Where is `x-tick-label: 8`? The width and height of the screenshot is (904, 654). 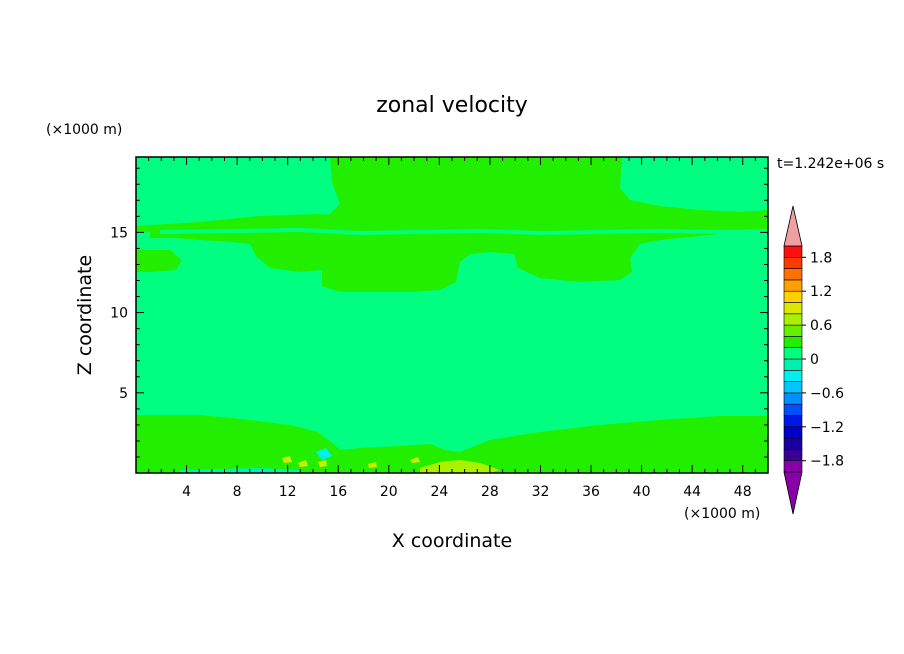
x-tick-label: 8 is located at coordinates (237, 492).